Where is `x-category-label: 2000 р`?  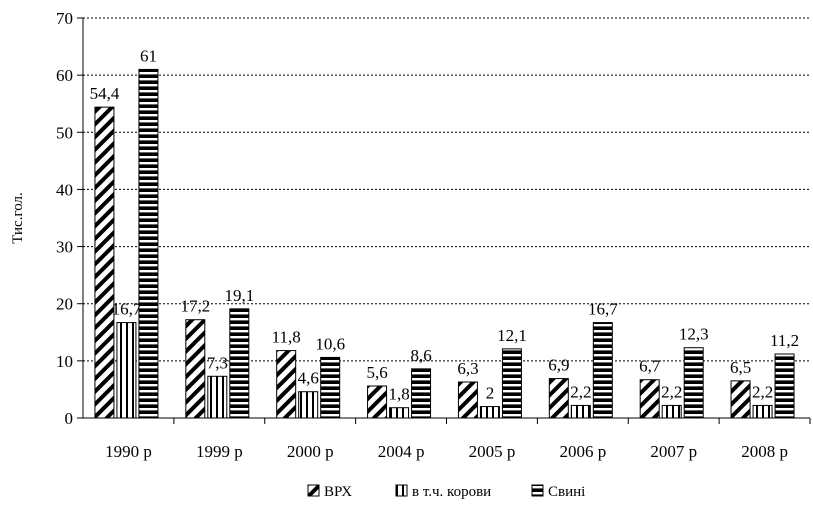 x-category-label: 2000 р is located at coordinates (310, 451).